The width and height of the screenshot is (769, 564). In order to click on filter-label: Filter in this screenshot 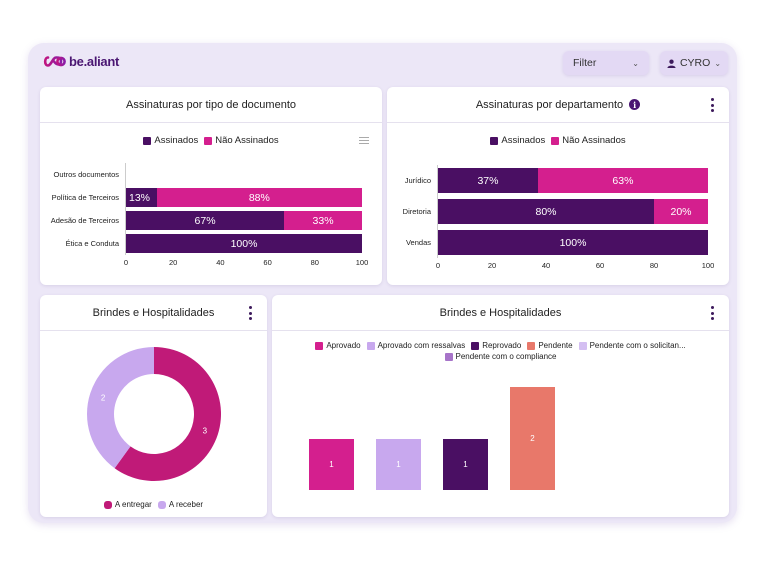, I will do `click(585, 63)`.